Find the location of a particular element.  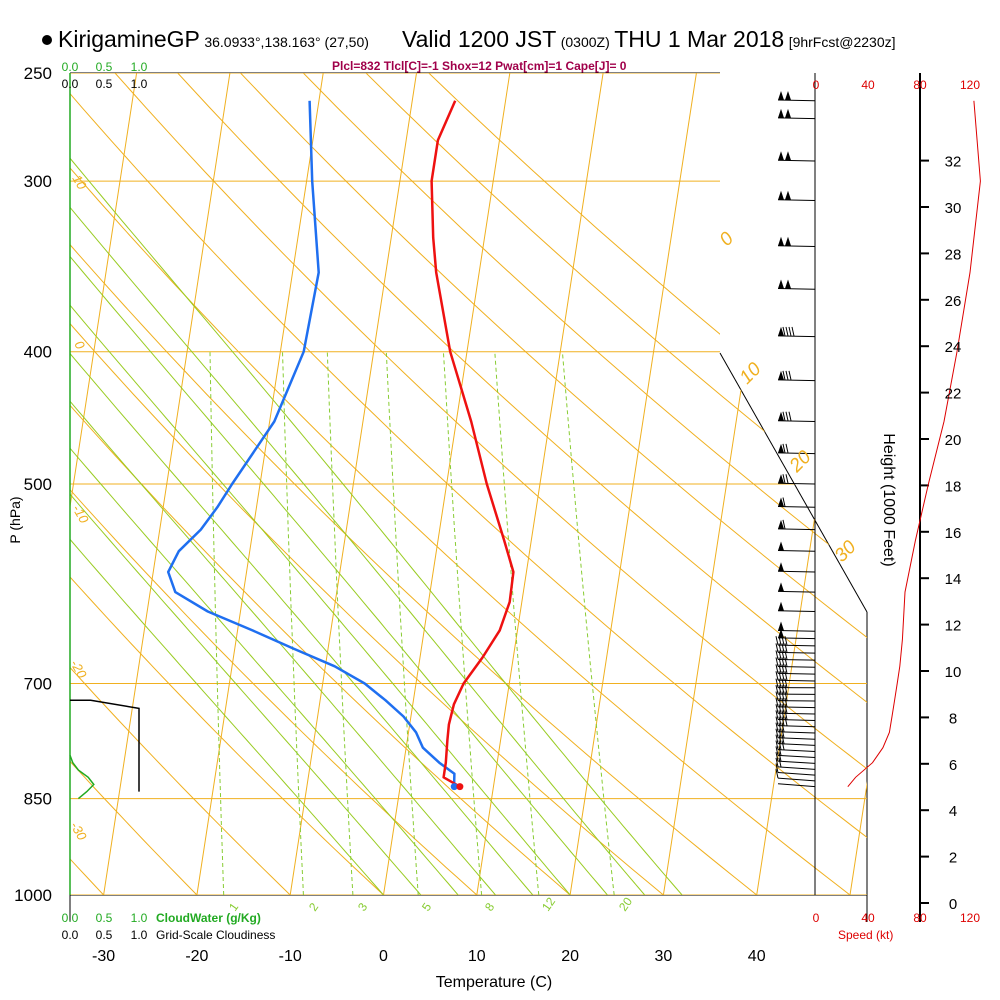

cloudwater-scale-top: 0.0 is located at coordinates (70, 67).